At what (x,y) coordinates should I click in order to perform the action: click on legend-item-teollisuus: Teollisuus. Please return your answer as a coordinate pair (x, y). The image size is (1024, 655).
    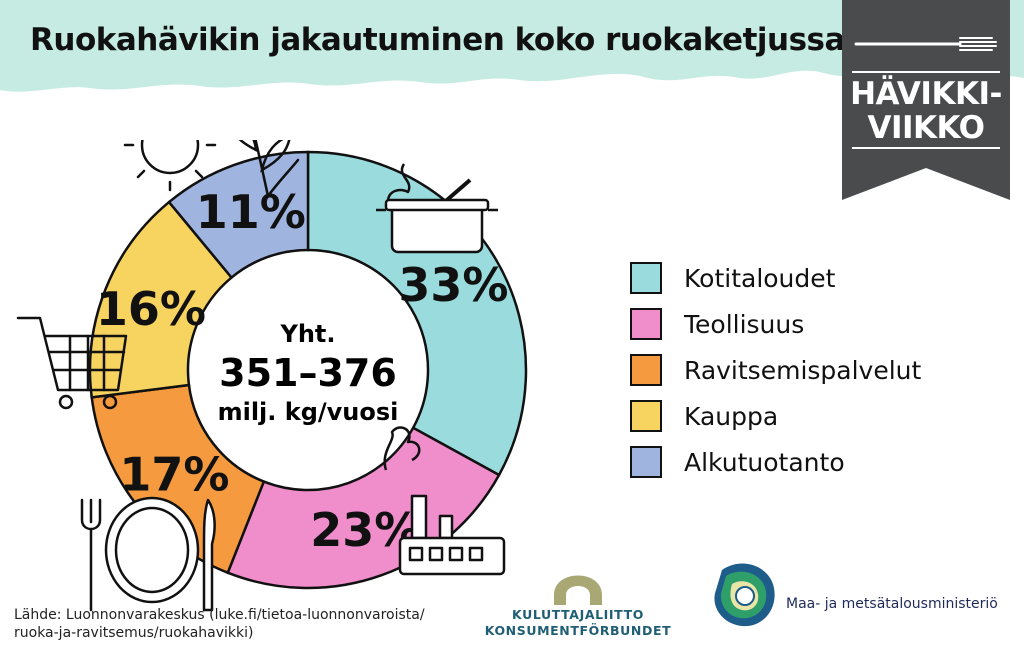
    Looking at the image, I should click on (775, 324).